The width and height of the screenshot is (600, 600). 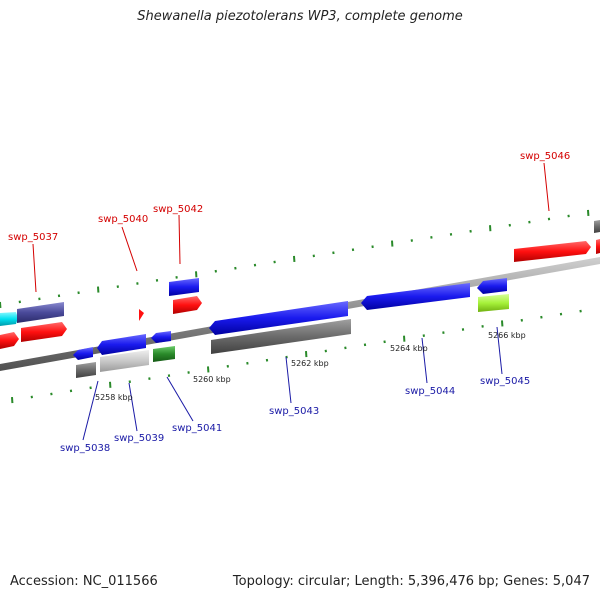 I want to click on gene-red-right, so click(x=598, y=246).